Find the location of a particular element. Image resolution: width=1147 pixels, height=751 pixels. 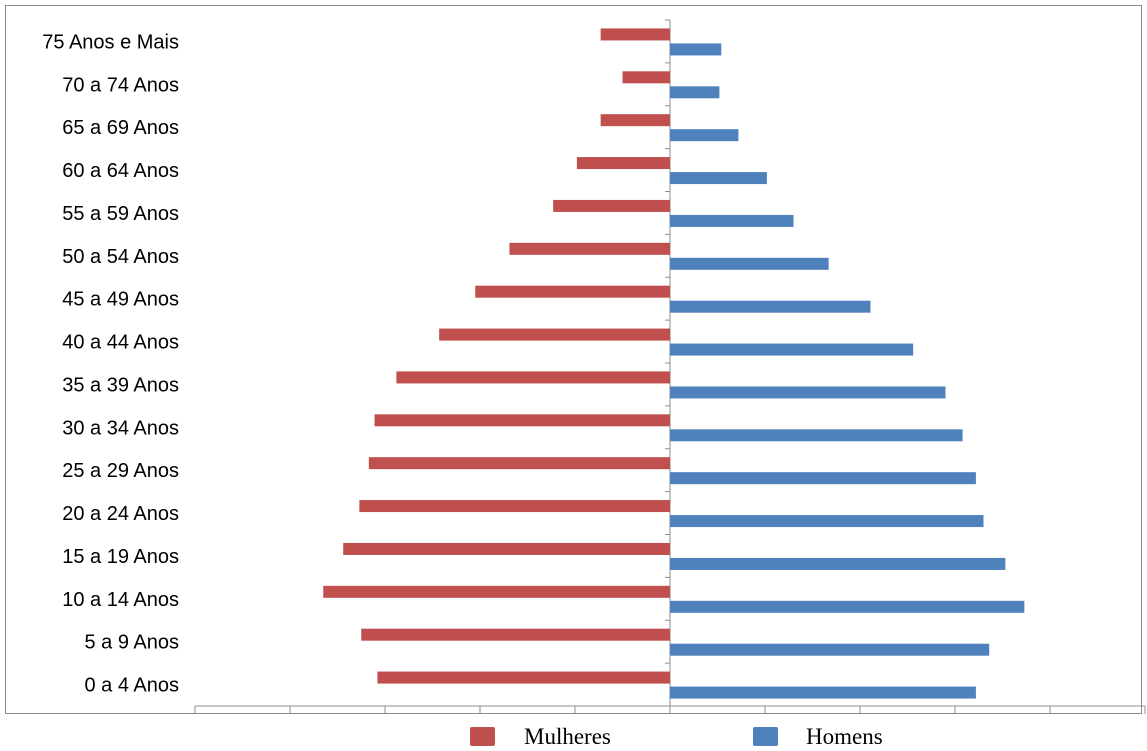

legend-swatch-mulheres is located at coordinates (482, 736).